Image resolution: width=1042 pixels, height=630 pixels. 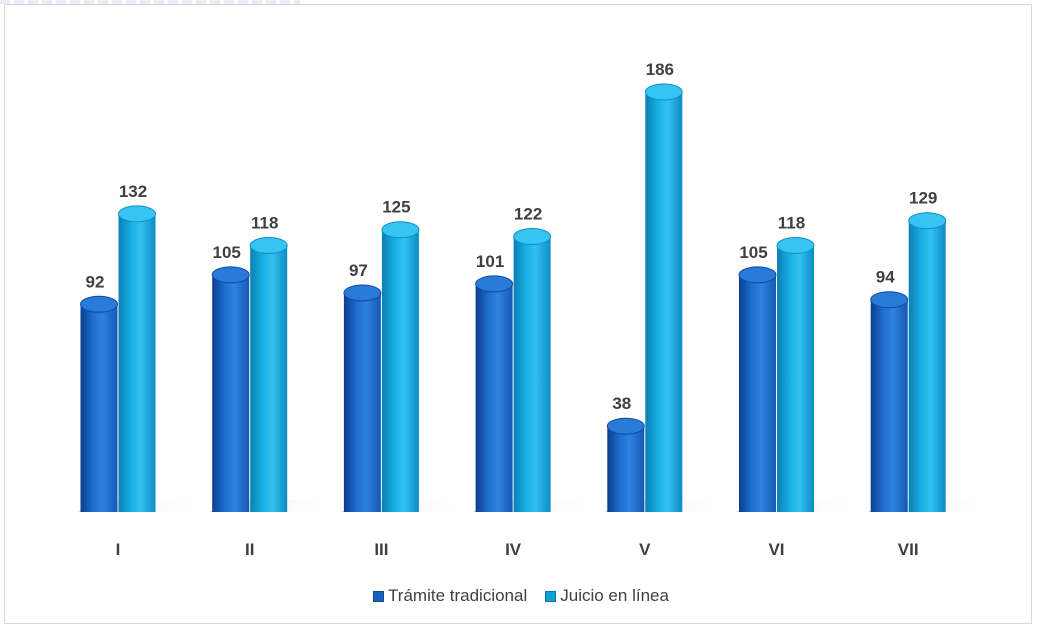 I want to click on x-tick-label: III, so click(x=381, y=549).